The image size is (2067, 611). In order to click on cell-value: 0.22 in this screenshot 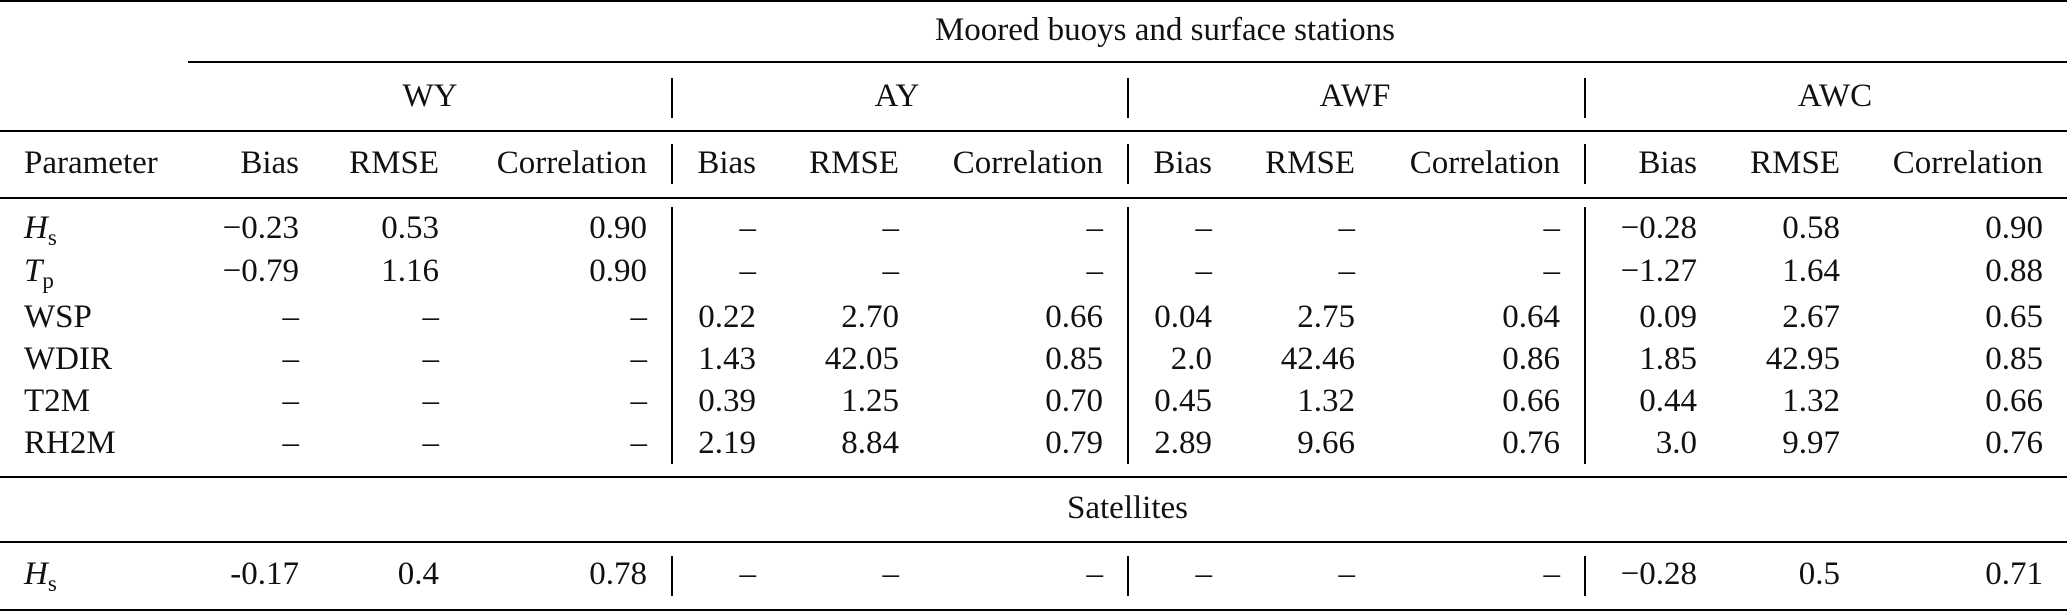, I will do `click(727, 317)`.